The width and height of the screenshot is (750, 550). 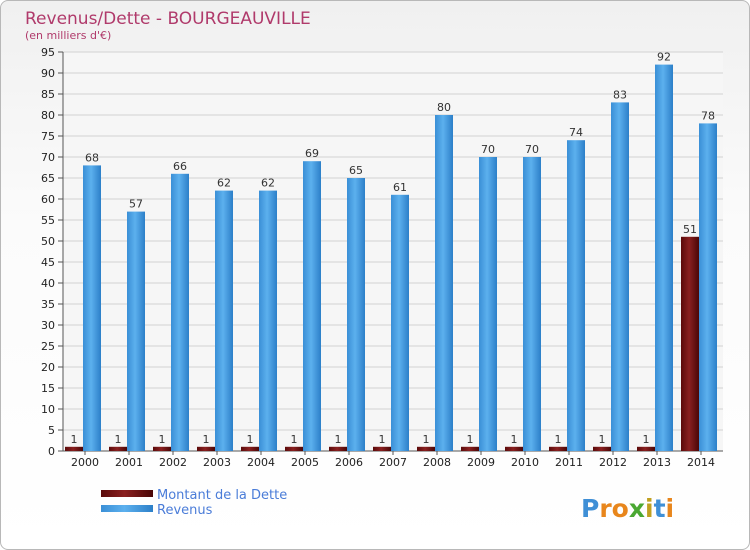 I want to click on y-tick-label: 50, so click(x=48, y=241).